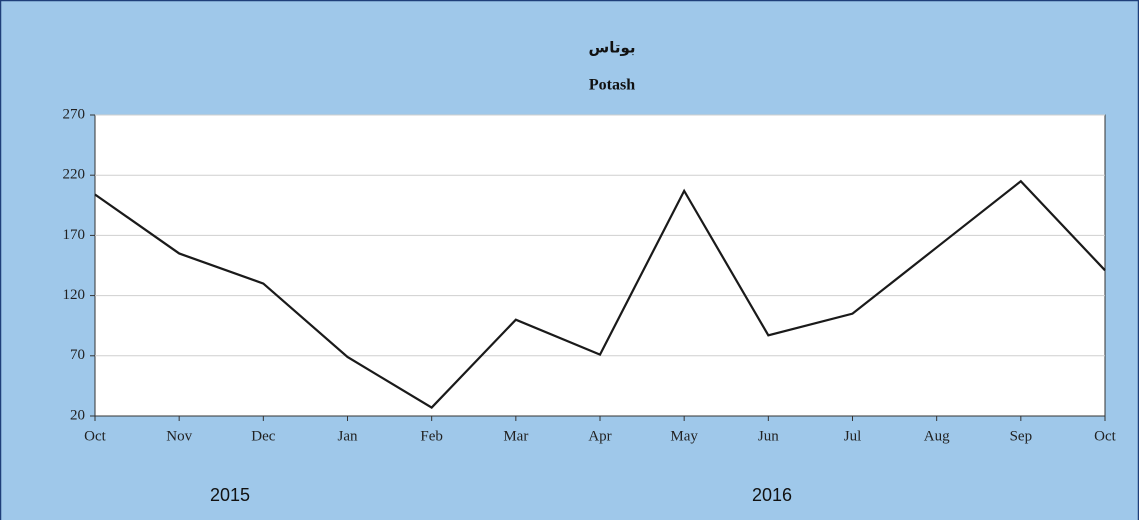 This screenshot has width=1139, height=520. I want to click on y-tick-label: 170, so click(74, 235).